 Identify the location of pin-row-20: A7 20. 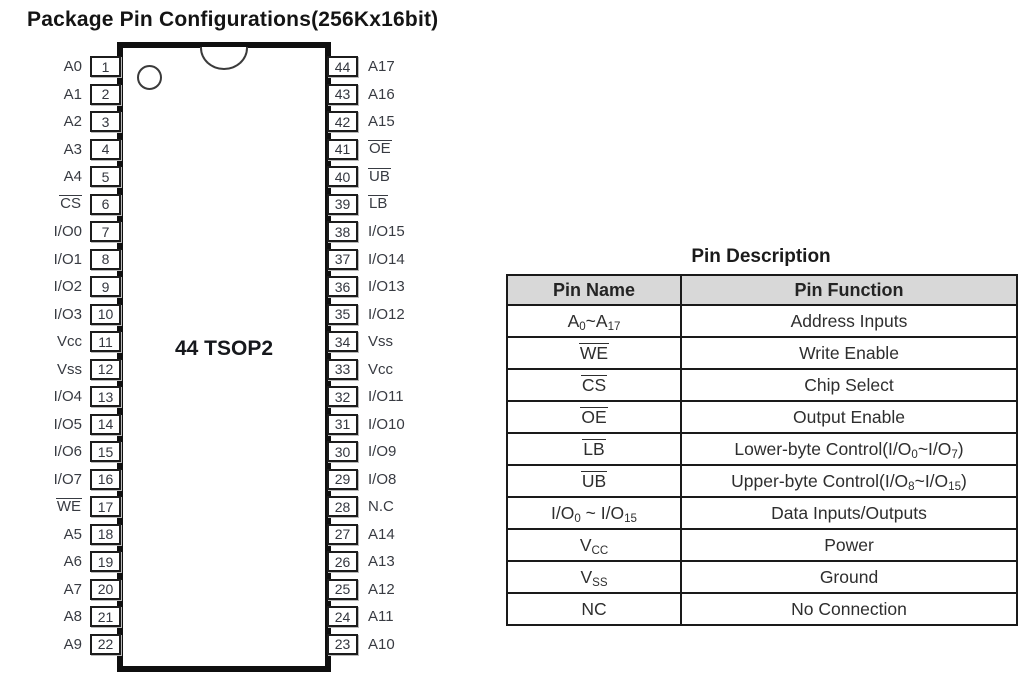
(74, 589).